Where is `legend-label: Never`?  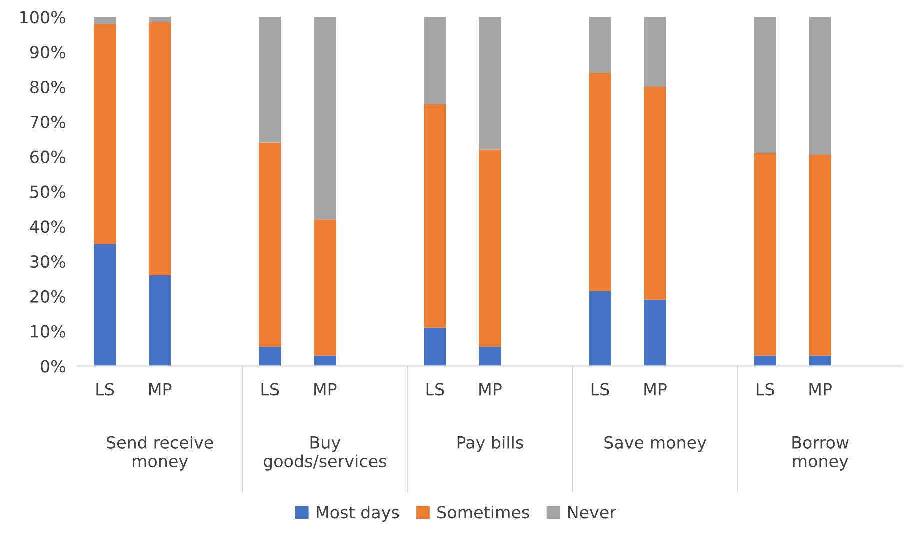
legend-label: Never is located at coordinates (592, 512).